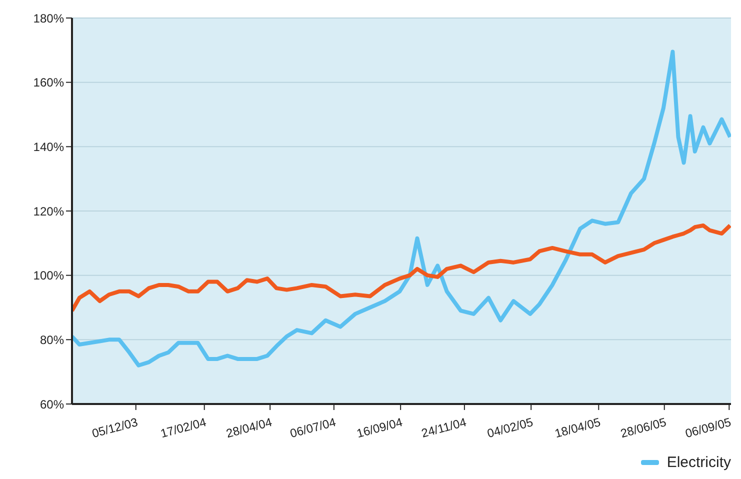 The image size is (741, 479). Describe the element at coordinates (48, 147) in the screenshot. I see `y-tick-label: 140%` at that location.